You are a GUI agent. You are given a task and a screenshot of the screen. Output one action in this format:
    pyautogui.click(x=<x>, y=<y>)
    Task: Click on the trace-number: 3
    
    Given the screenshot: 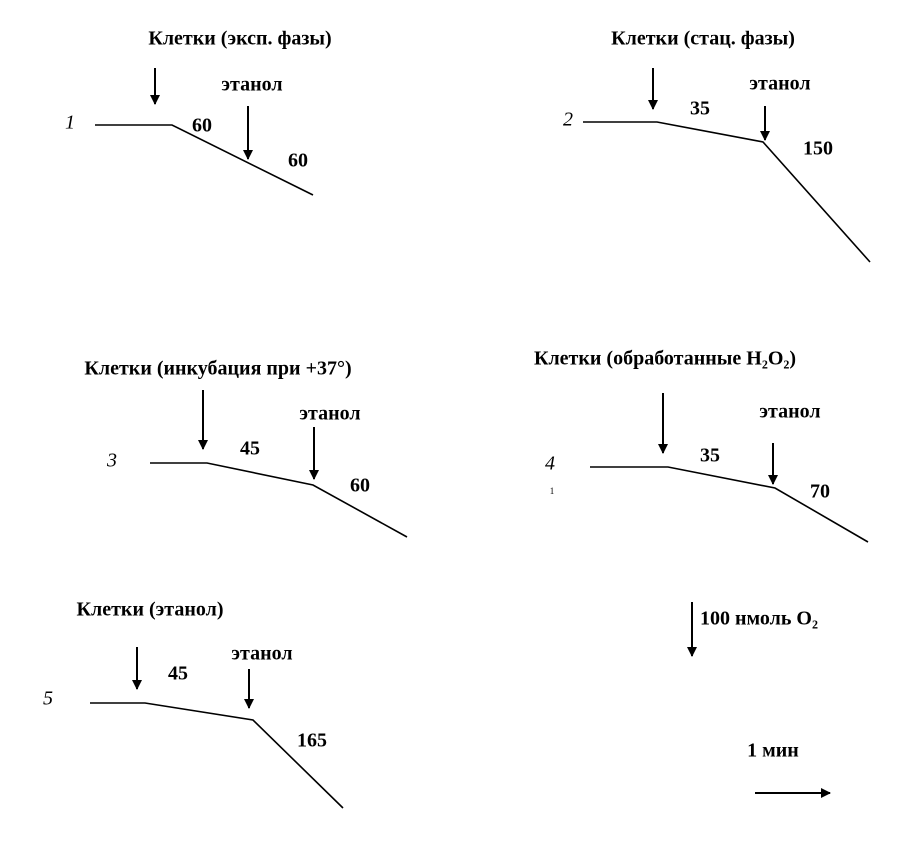 What is the action you would take?
    pyautogui.click(x=111, y=461)
    